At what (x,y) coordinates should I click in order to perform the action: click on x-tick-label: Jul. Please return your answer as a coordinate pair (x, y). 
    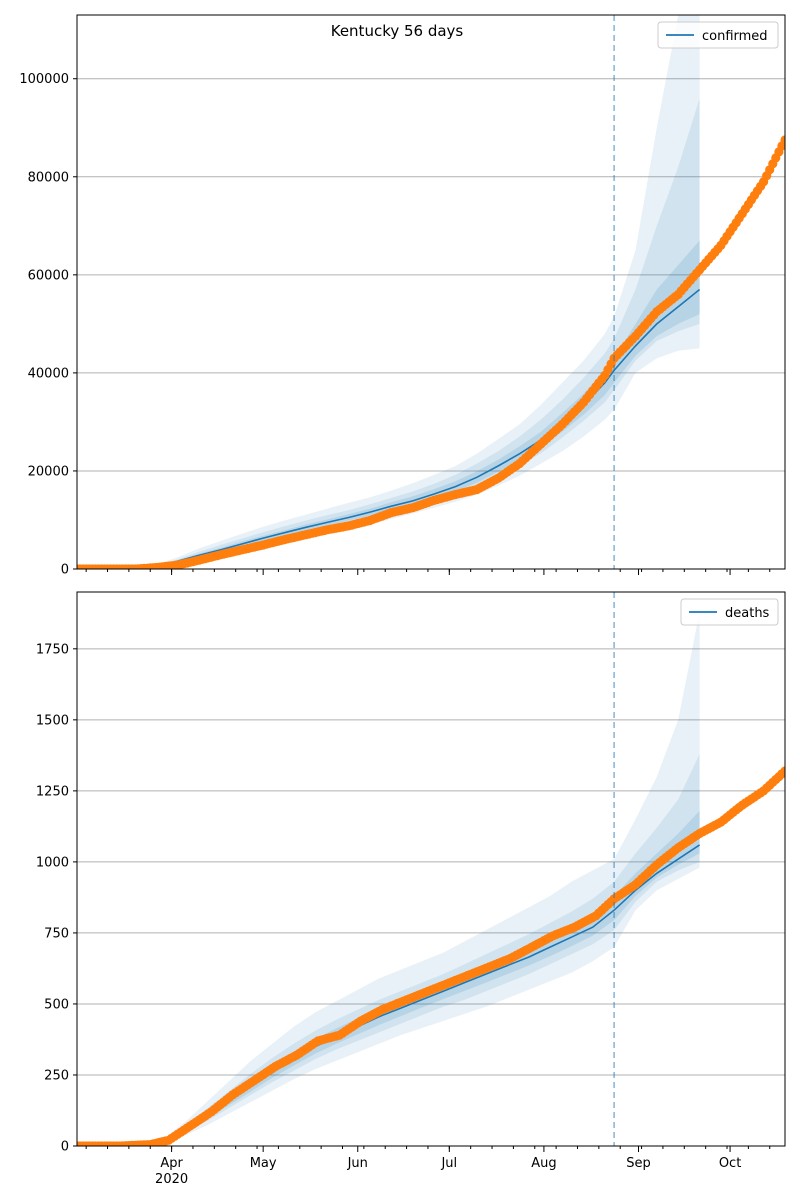
    Looking at the image, I should click on (448, 1163).